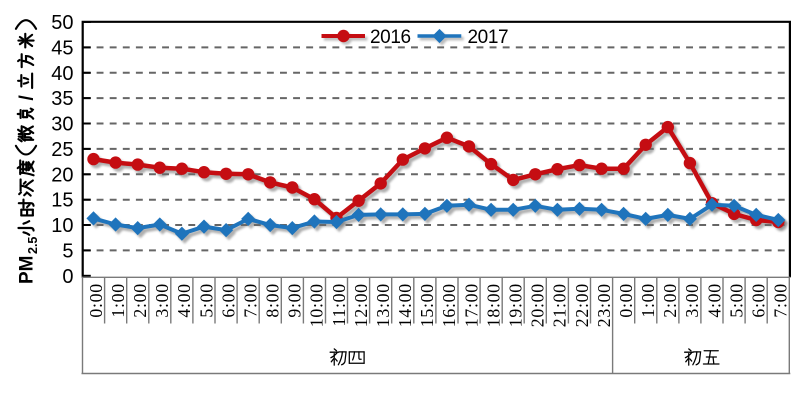 The image size is (812, 416). Describe the element at coordinates (62, 201) in the screenshot. I see `svg-text: 15` at that location.